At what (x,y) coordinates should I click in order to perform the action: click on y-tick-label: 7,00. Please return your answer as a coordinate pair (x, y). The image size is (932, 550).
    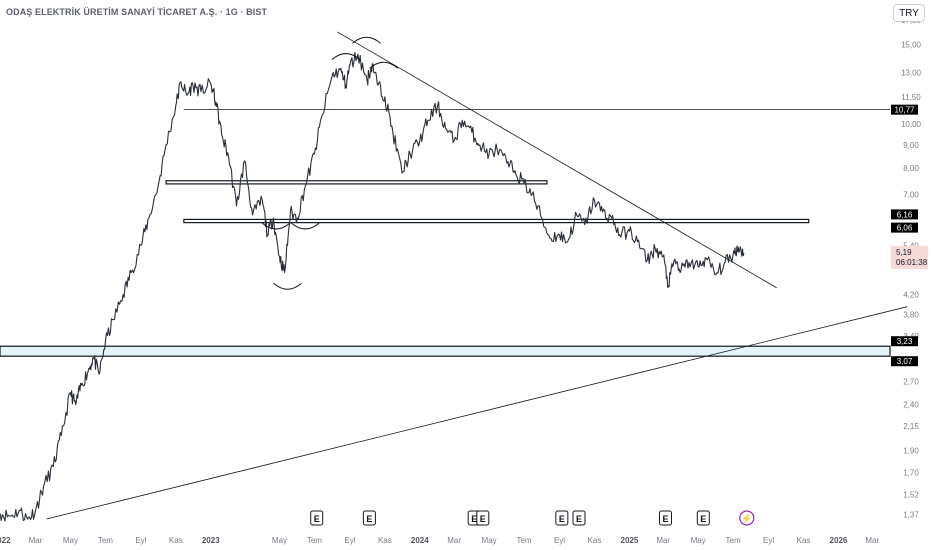
    Looking at the image, I should click on (911, 194).